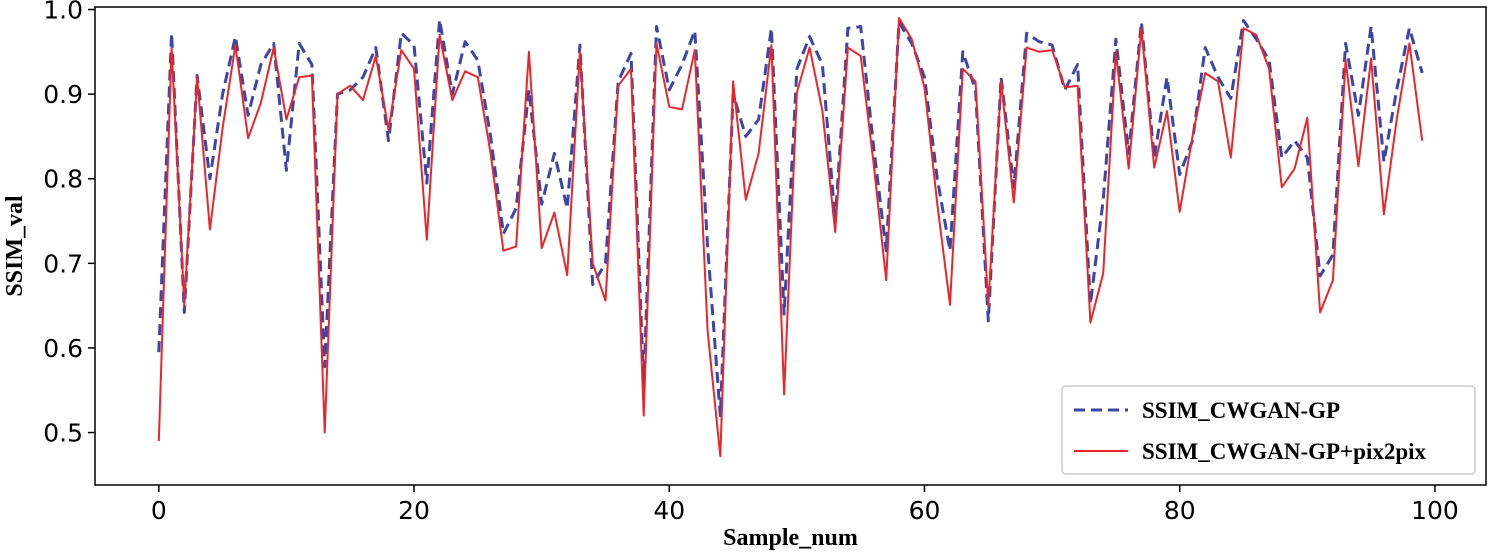 The width and height of the screenshot is (1500, 555). Describe the element at coordinates (63, 12) in the screenshot. I see `y-tick-label: 1.0` at that location.